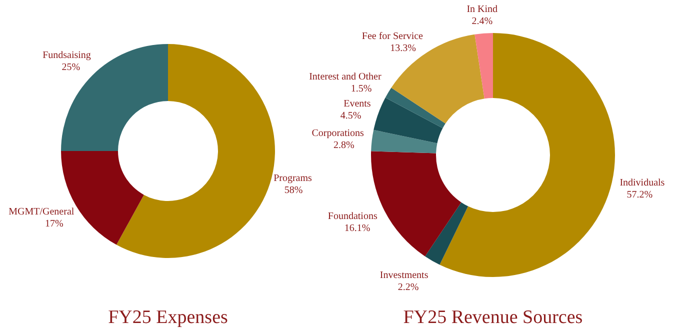 This screenshot has width=674, height=333. What do you see at coordinates (293, 178) in the screenshot?
I see `slice-label: Programs` at bounding box center [293, 178].